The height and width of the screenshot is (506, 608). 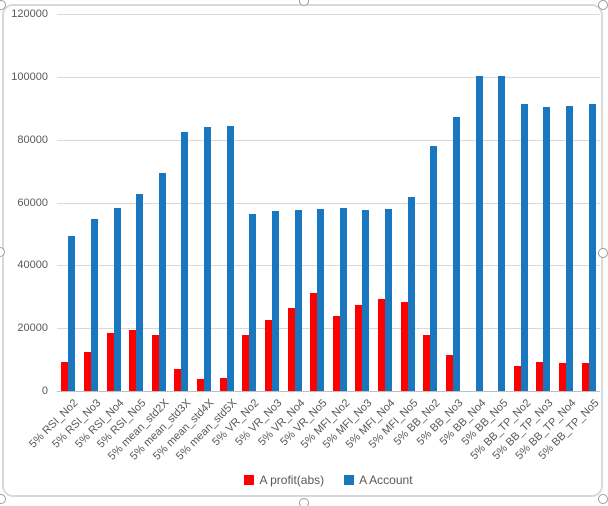 What do you see at coordinates (29, 76) in the screenshot?
I see `y-tick-label: 100000` at bounding box center [29, 76].